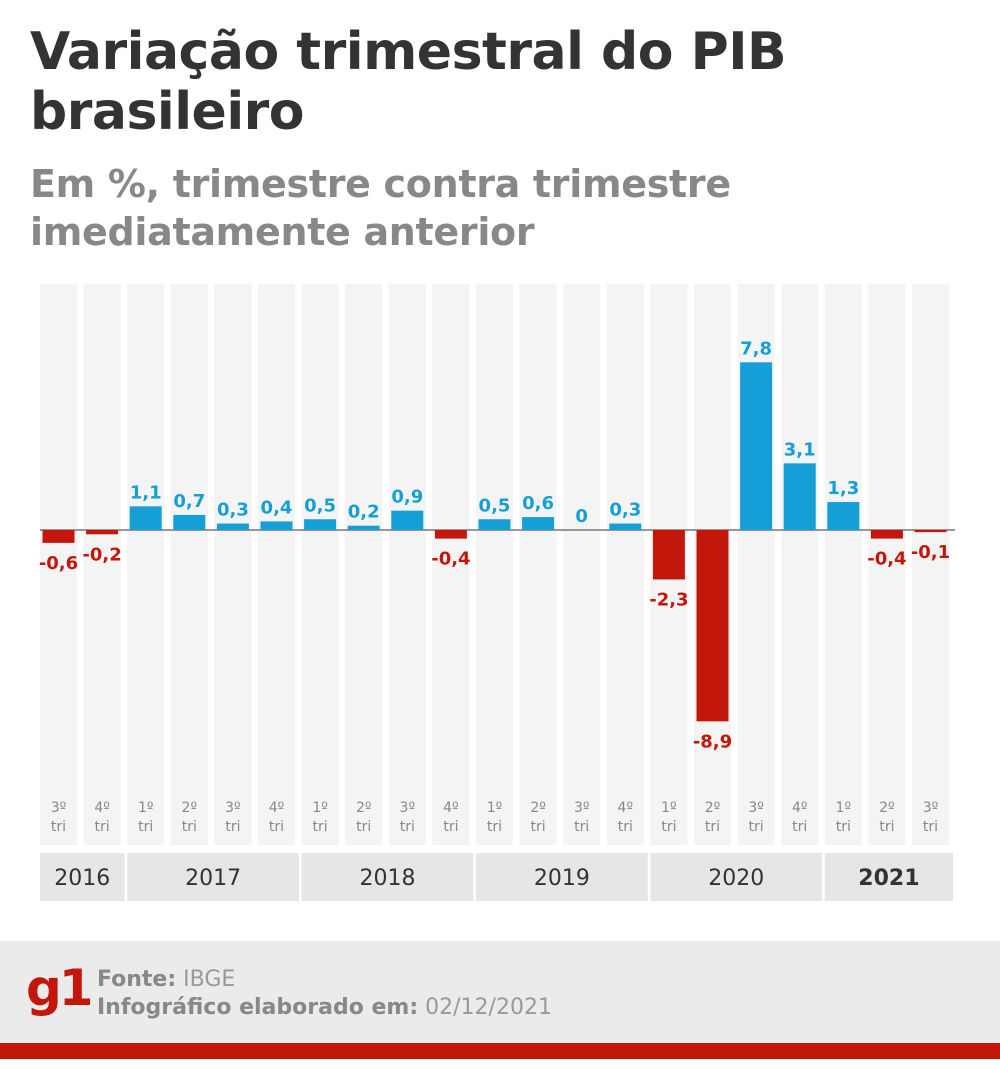  Describe the element at coordinates (258, 1007) in the screenshot. I see `date-label: Infográfico elaborado em:` at that location.